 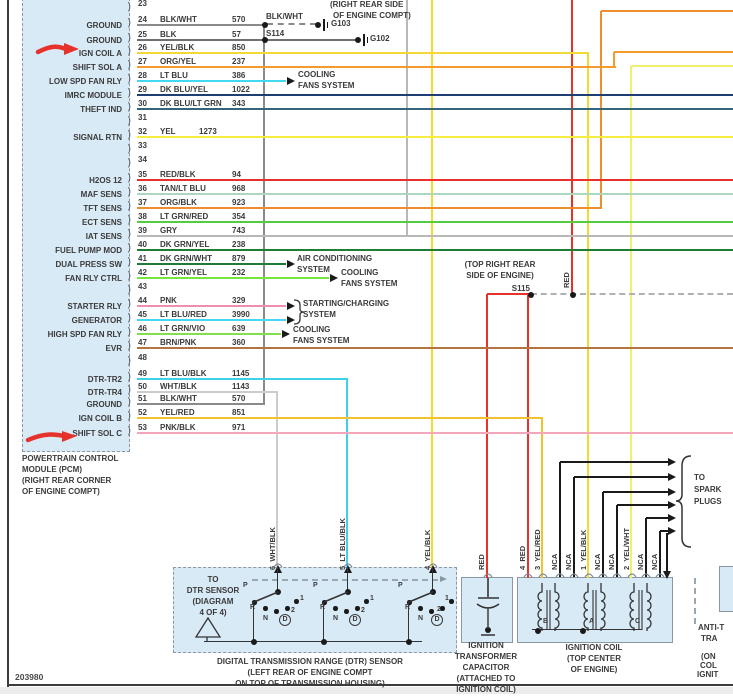 What do you see at coordinates (178, 202) in the screenshot?
I see `wire-color-label: ORG/BLK` at bounding box center [178, 202].